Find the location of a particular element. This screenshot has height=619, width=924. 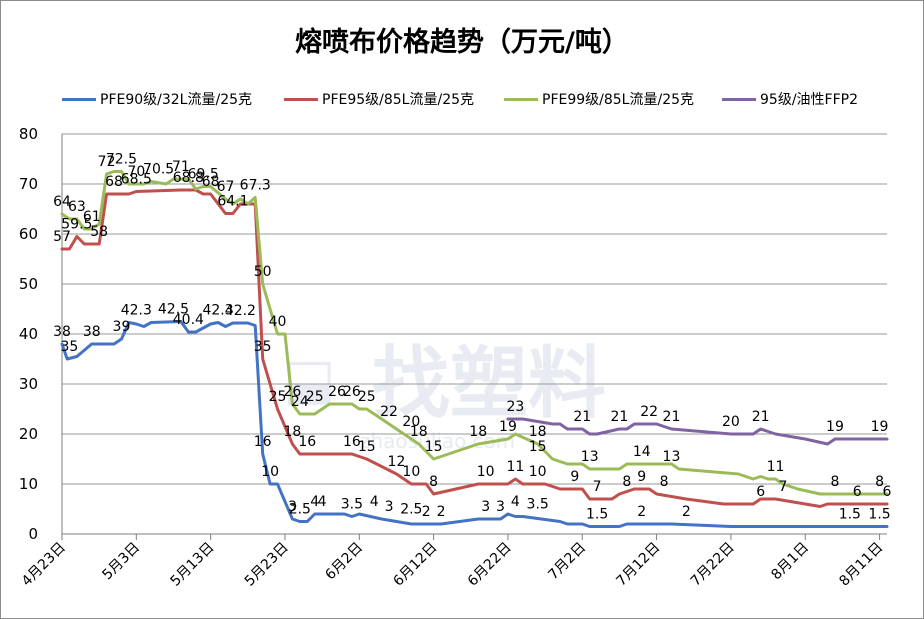

legend-label-pfe95: PFE95级/85L流量/25克 is located at coordinates (398, 100).